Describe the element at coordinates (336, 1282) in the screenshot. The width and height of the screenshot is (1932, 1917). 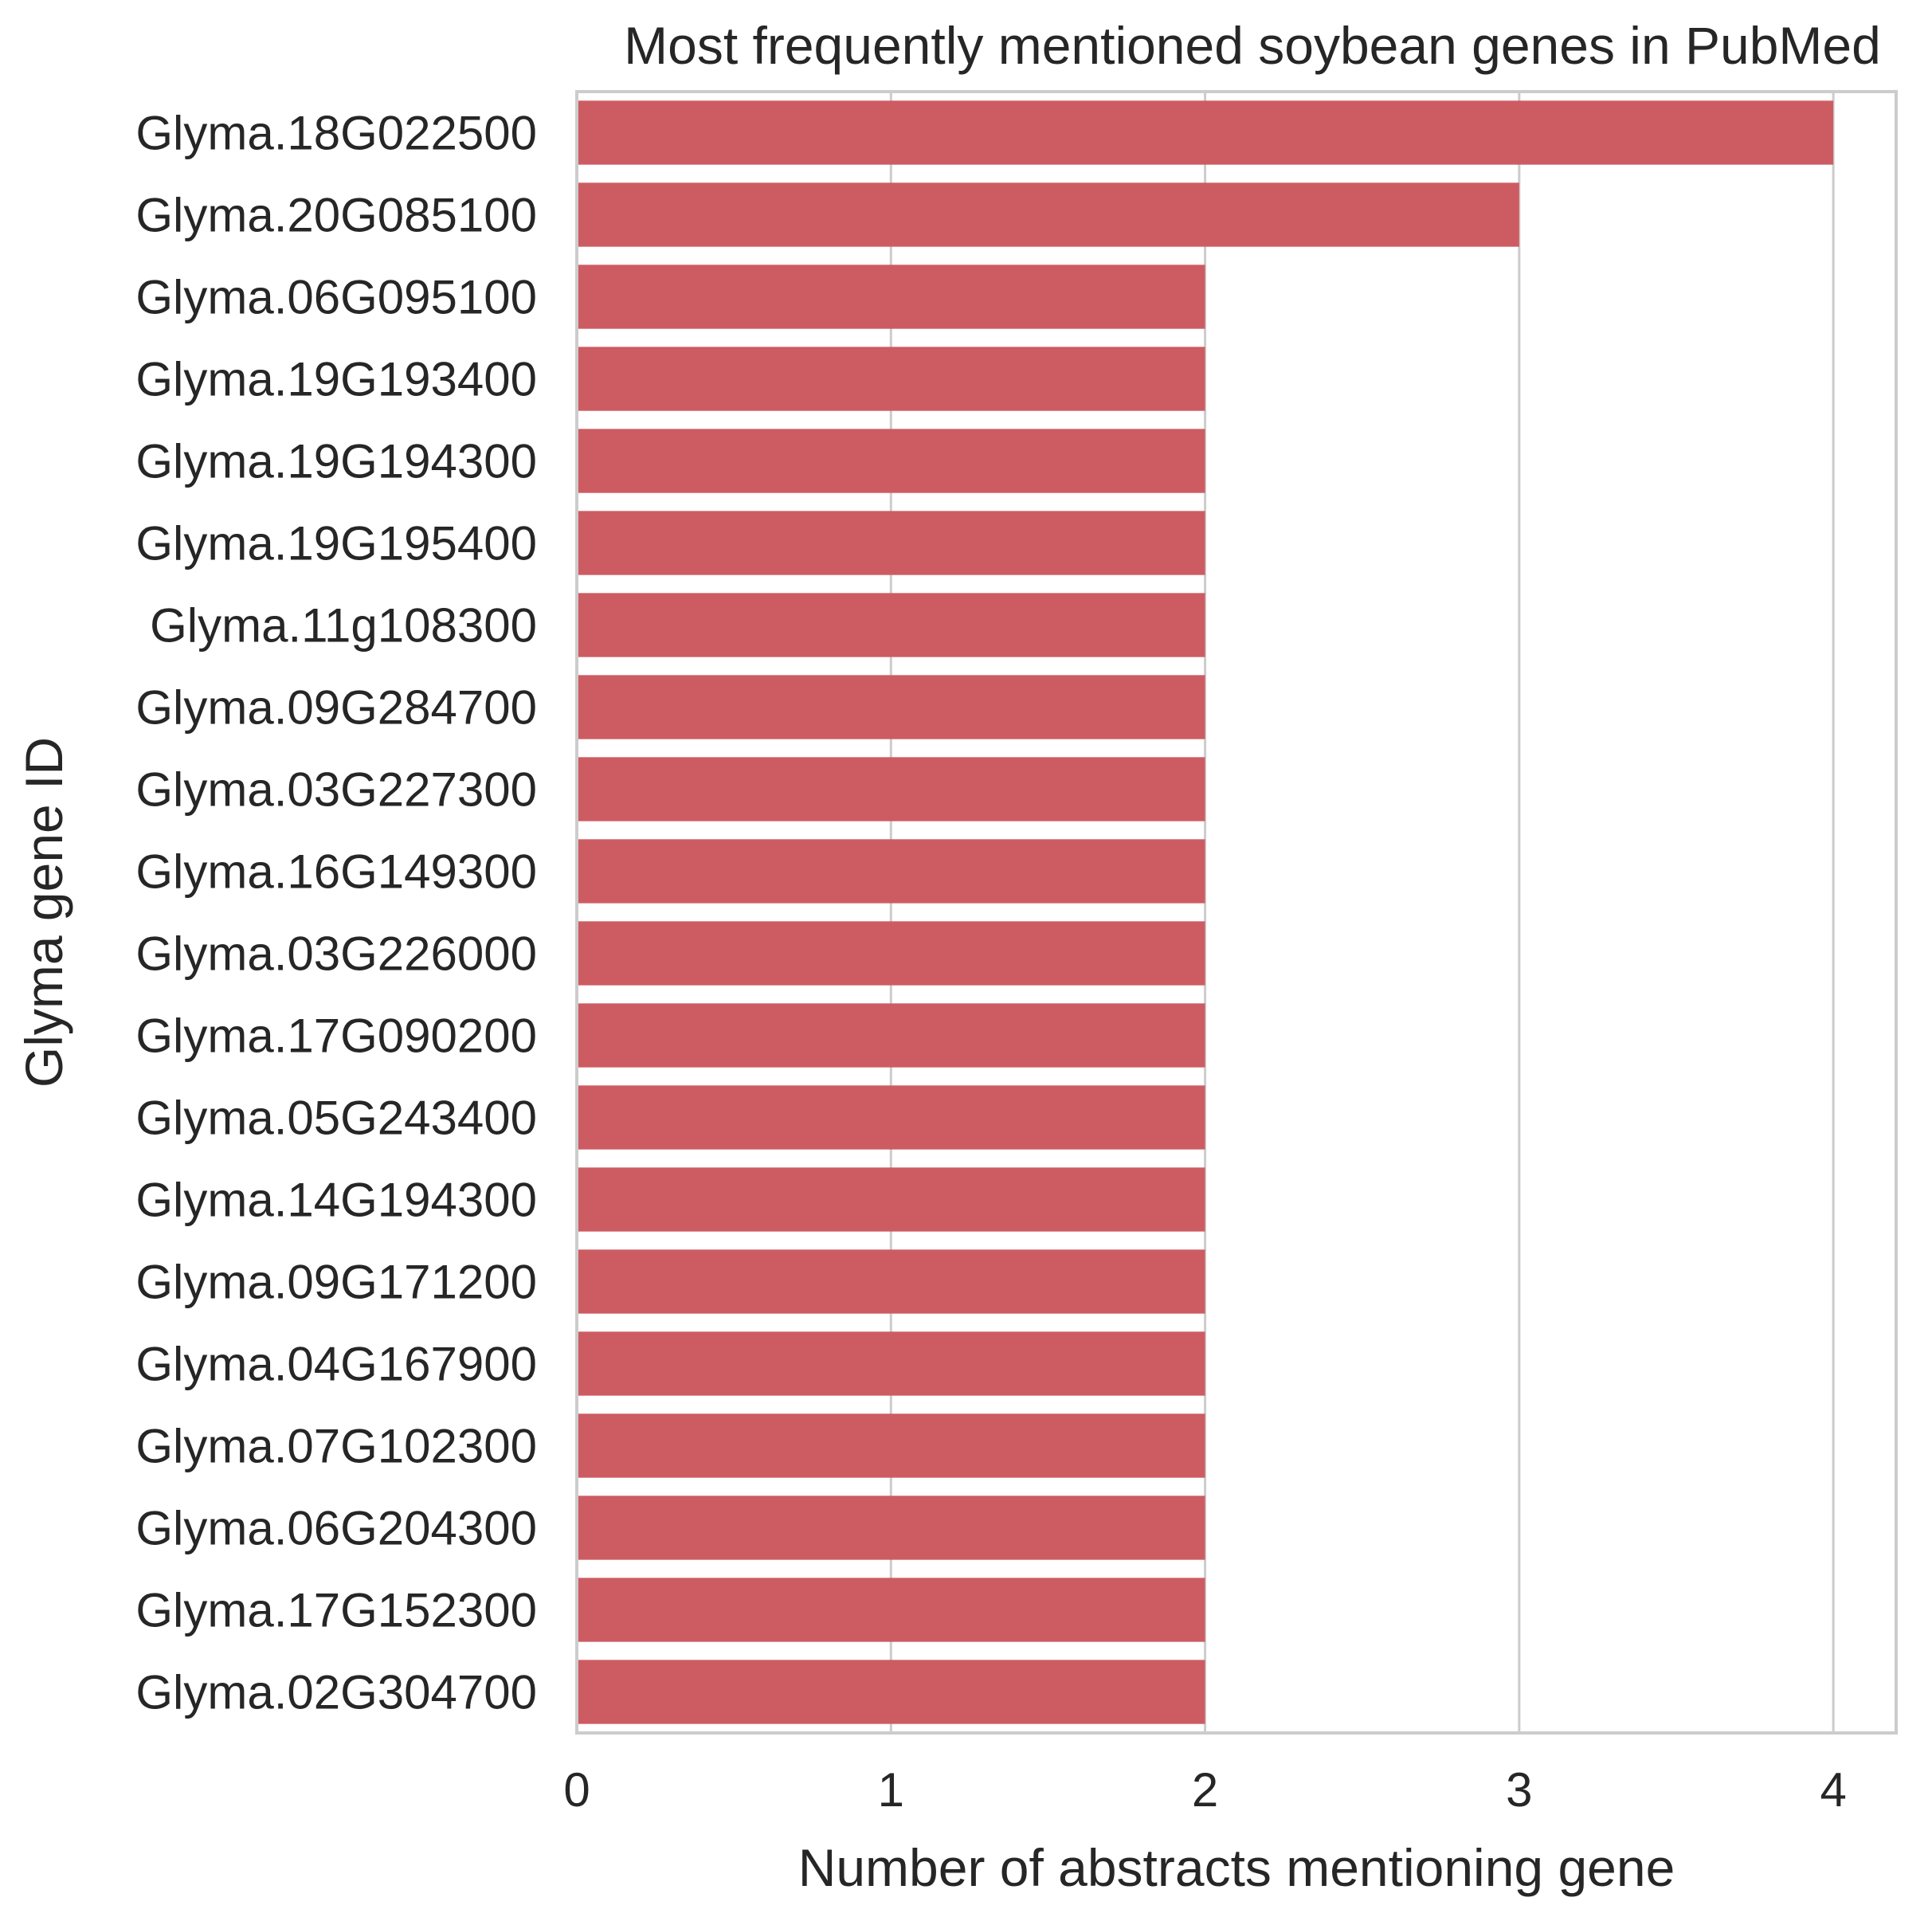
I see `y-tick-label: Glyma.09G171200` at that location.